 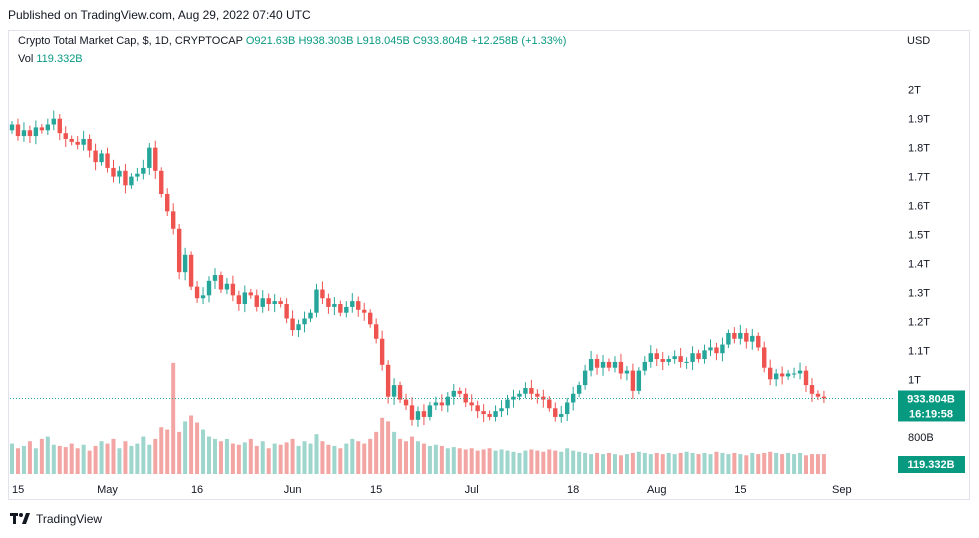 I want to click on currency-label: USD, so click(x=919, y=41).